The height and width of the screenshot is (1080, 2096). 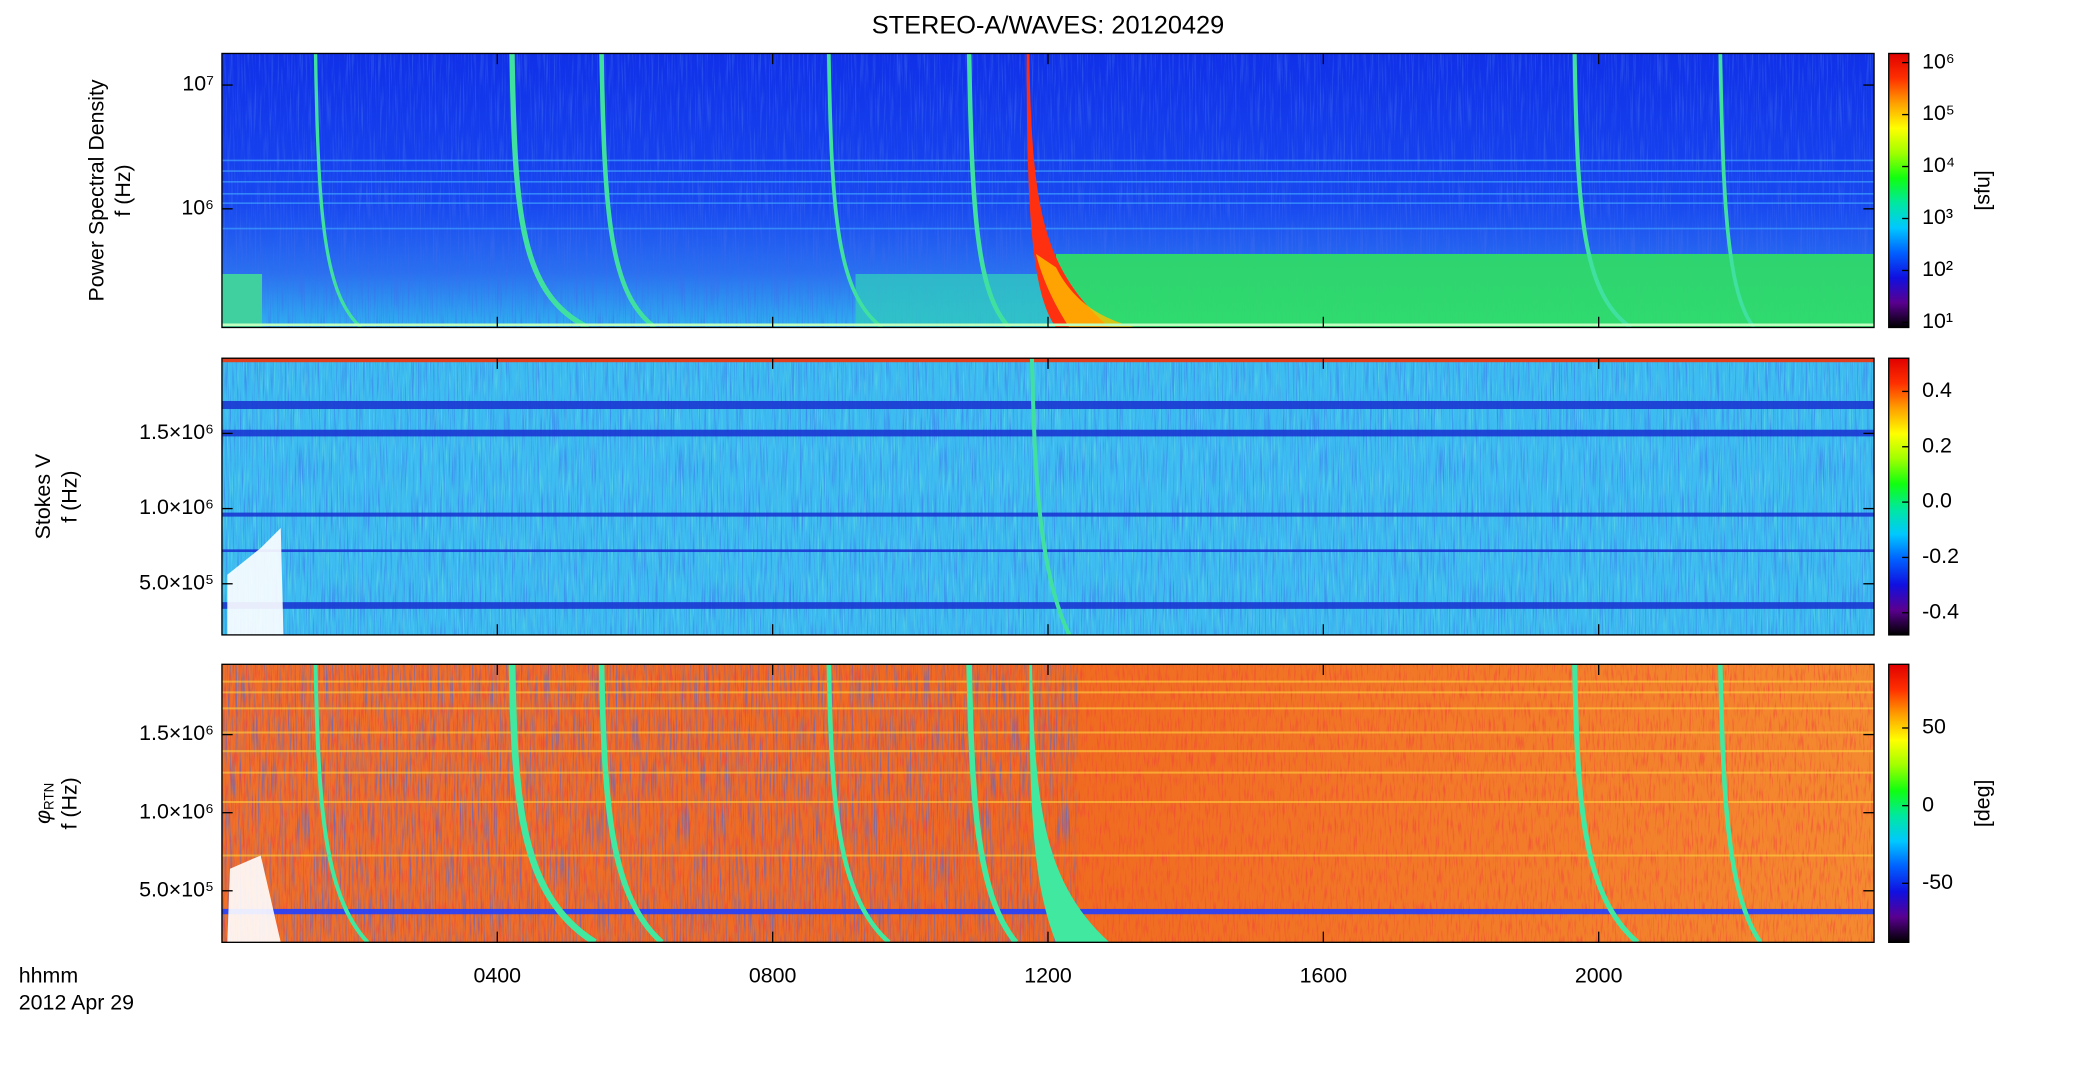 What do you see at coordinates (1938, 113) in the screenshot?
I see `colorbar-tick-label: 10⁵` at bounding box center [1938, 113].